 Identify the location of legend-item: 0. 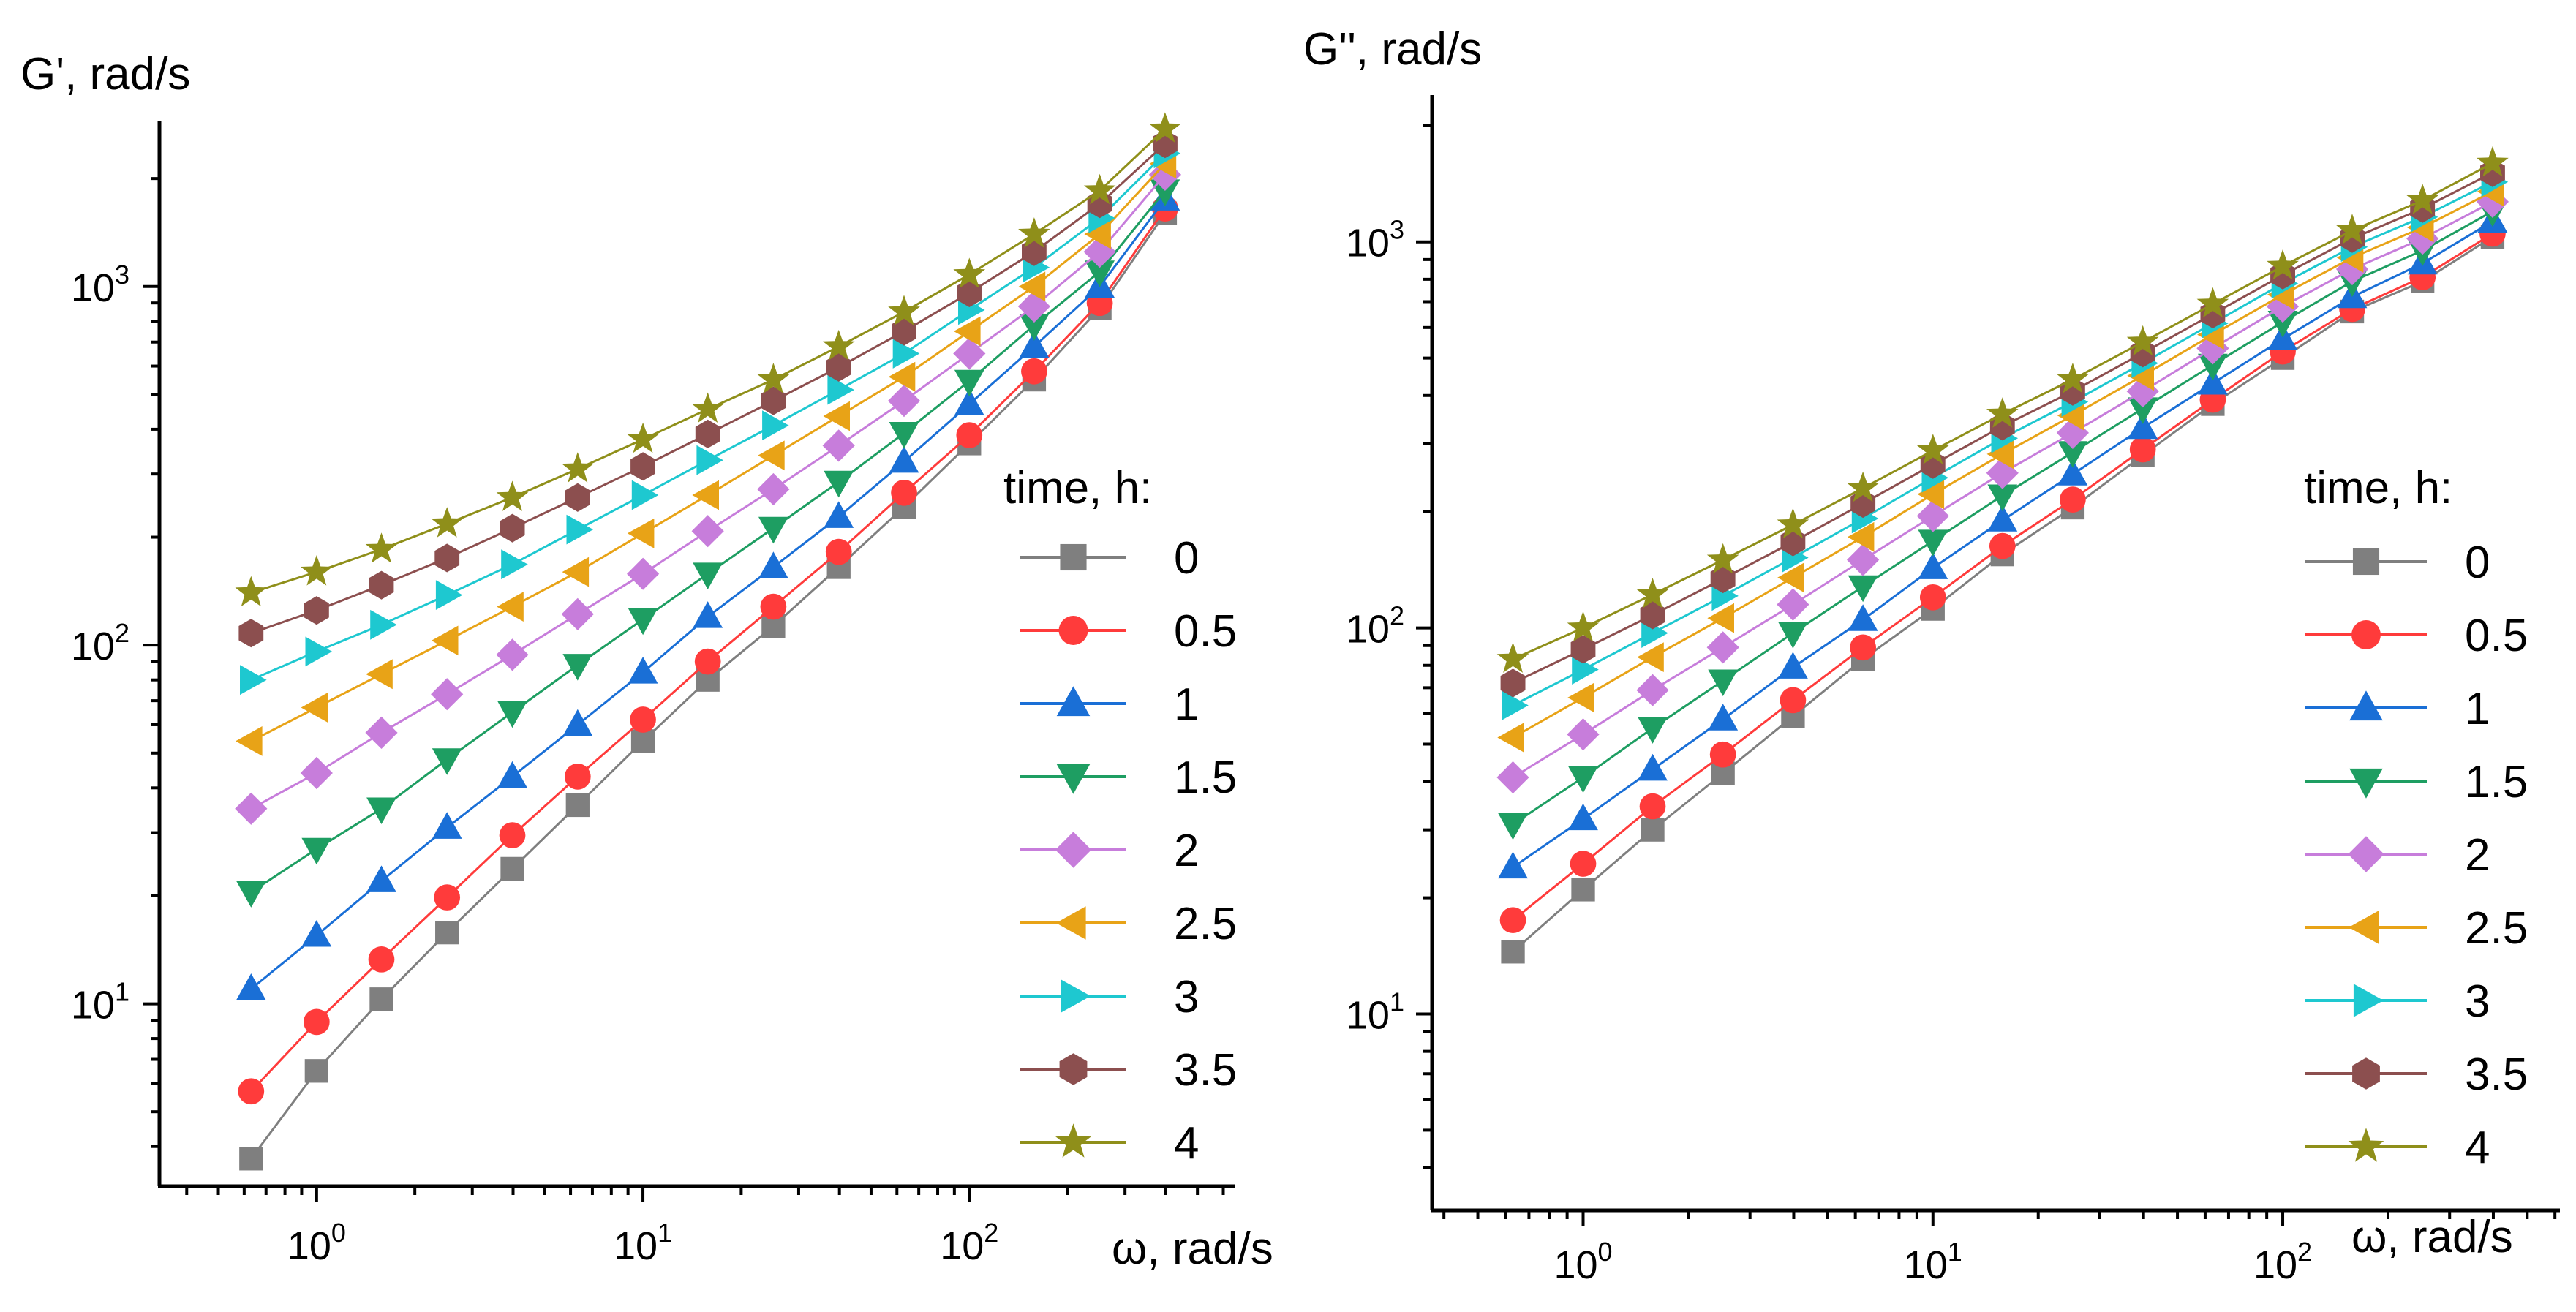
(1109, 558).